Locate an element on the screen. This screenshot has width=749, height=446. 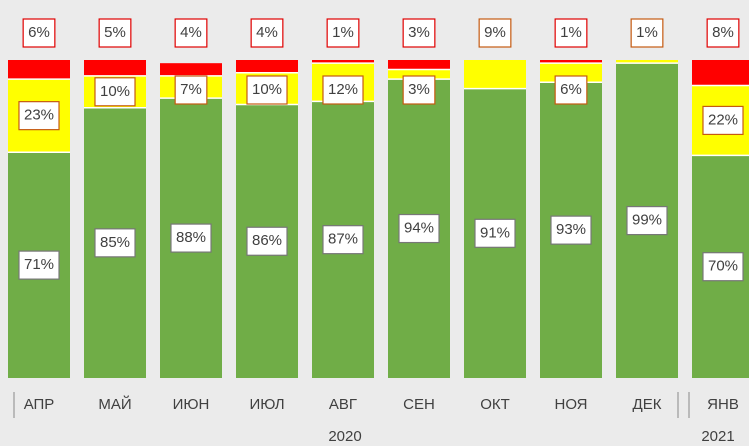
x-tick-label: ЯНВ is located at coordinates (723, 404).